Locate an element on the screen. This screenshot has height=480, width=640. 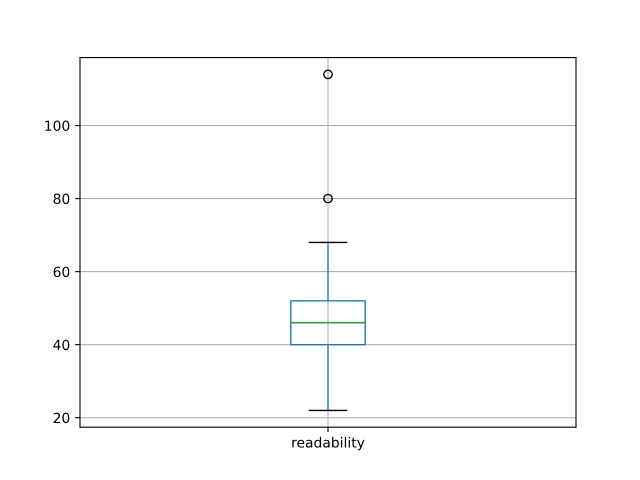
y-tick-label: 100 is located at coordinates (57, 126).